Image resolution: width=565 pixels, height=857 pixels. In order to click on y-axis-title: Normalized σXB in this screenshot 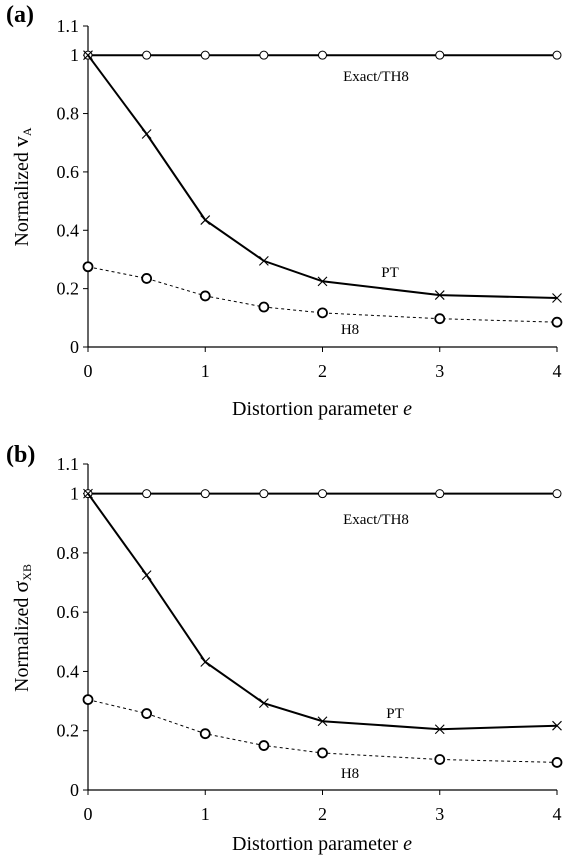, I will do `click(21, 628)`.